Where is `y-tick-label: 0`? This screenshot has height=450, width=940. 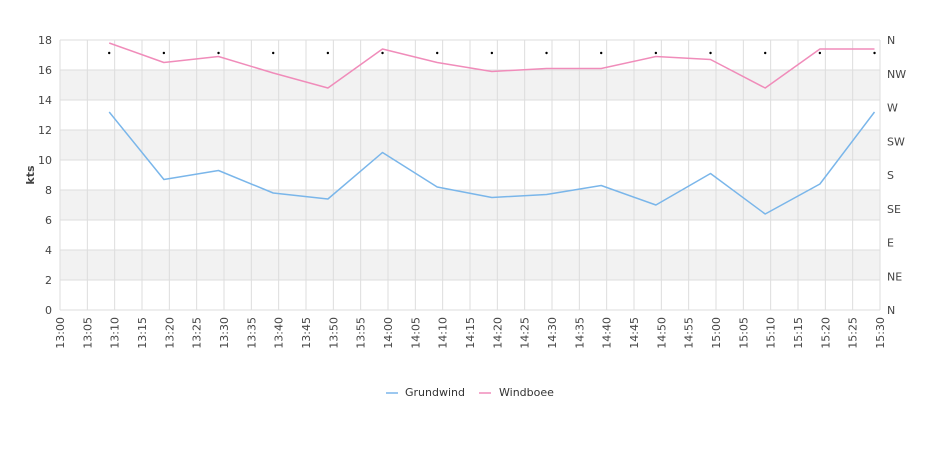 y-tick-label: 0 is located at coordinates (48, 310).